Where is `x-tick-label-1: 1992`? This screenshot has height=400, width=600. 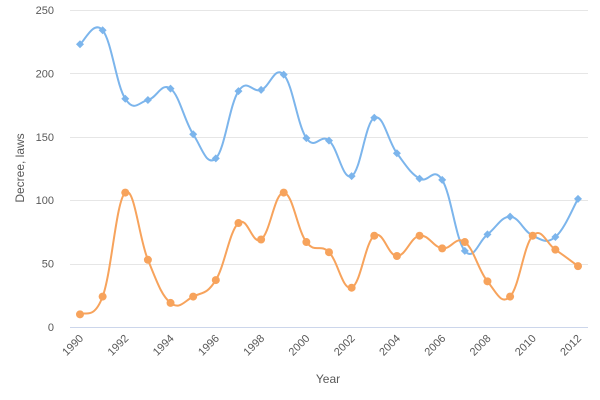 x-tick-label-1: 1992 is located at coordinates (119, 346).